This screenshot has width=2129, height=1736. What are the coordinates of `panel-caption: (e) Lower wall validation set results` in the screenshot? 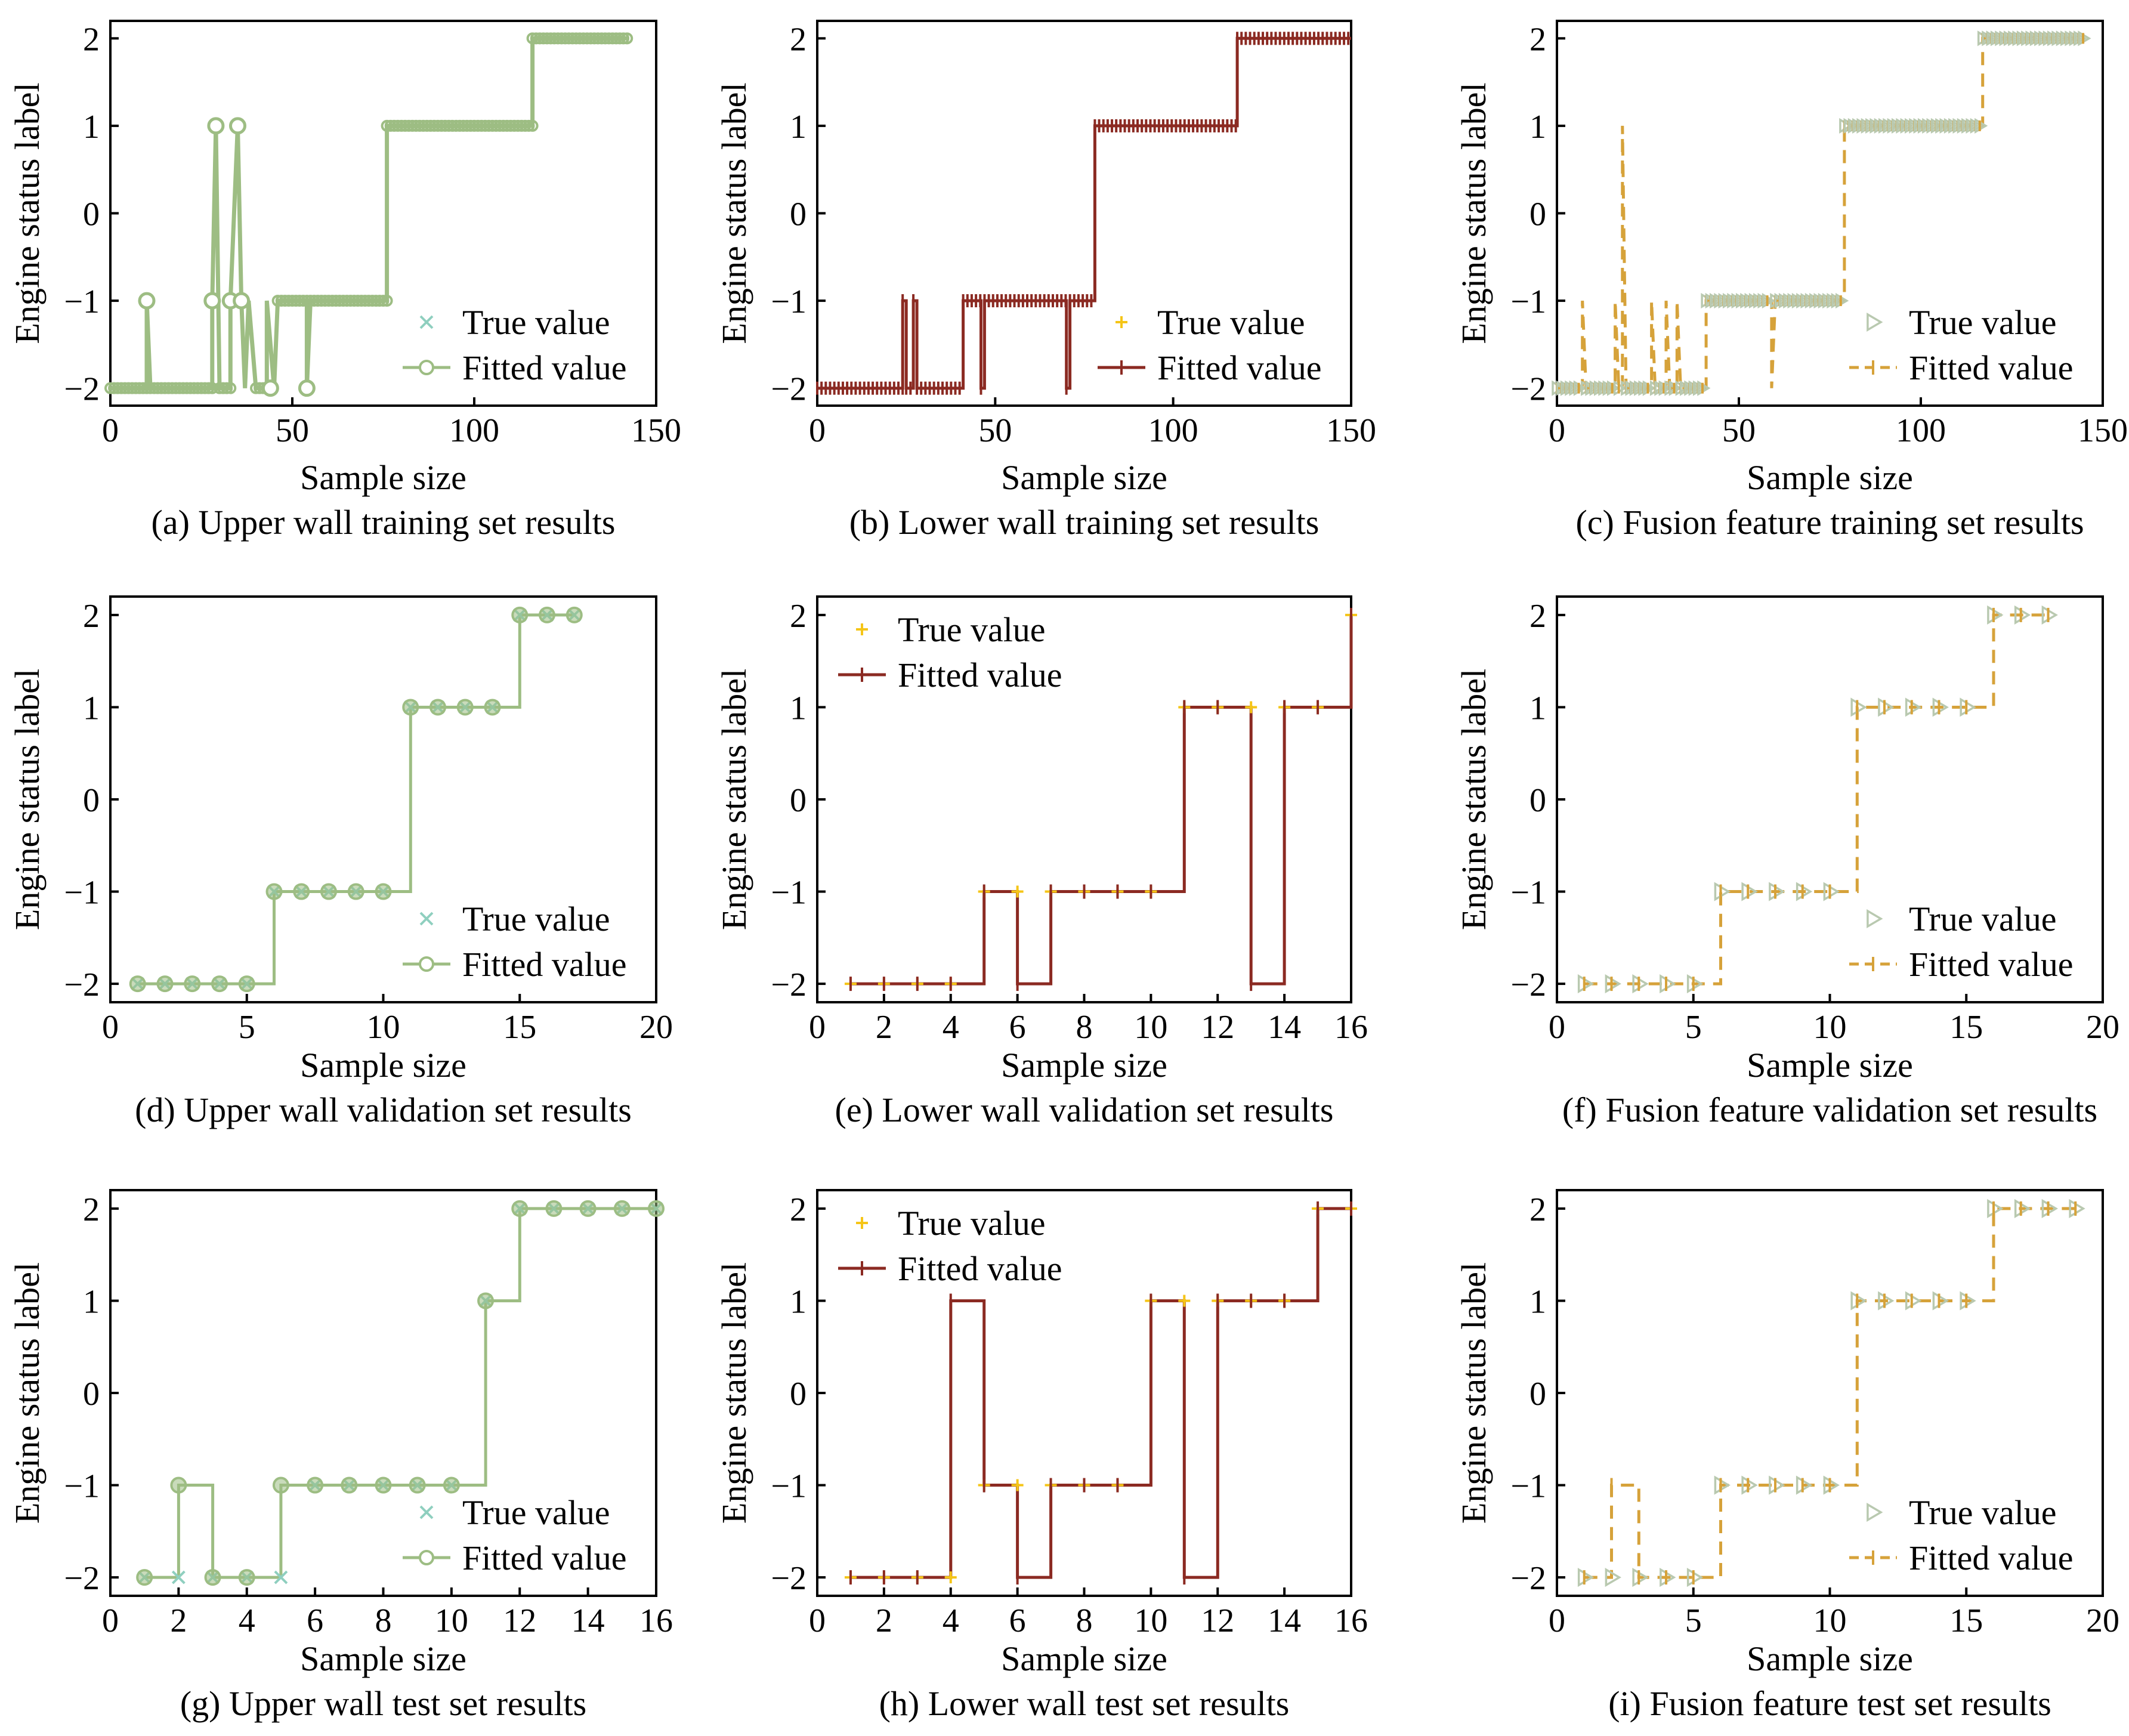 It's located at (1084, 1110).